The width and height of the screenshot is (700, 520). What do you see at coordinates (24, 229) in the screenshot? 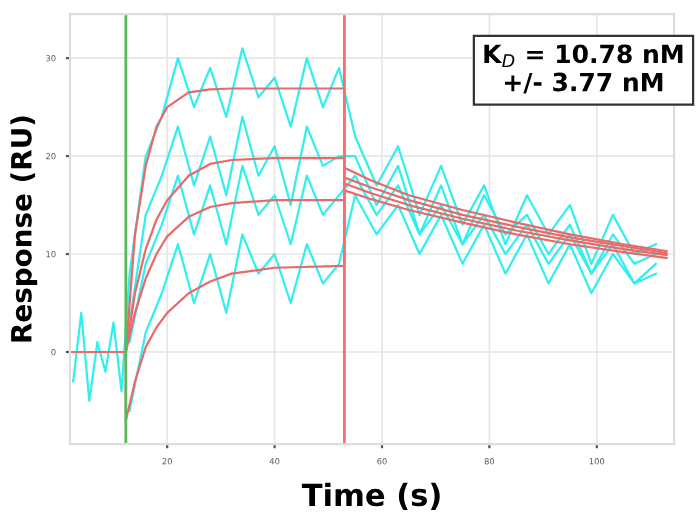
I see `y-axis-title: Response (RU)` at bounding box center [24, 229].